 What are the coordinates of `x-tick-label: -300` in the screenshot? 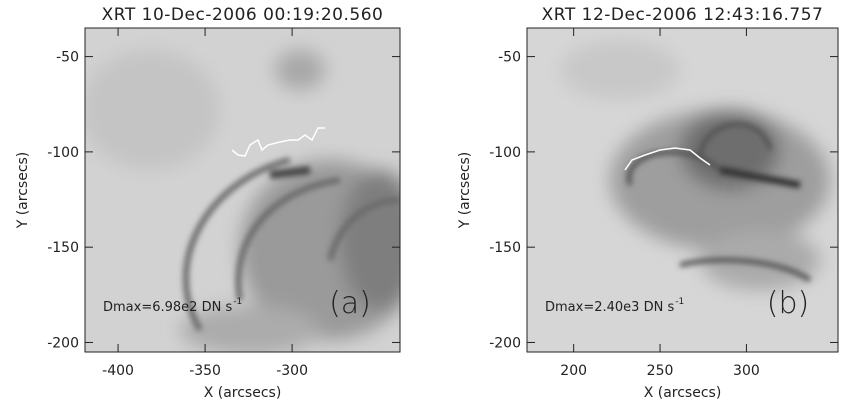 It's located at (292, 371).